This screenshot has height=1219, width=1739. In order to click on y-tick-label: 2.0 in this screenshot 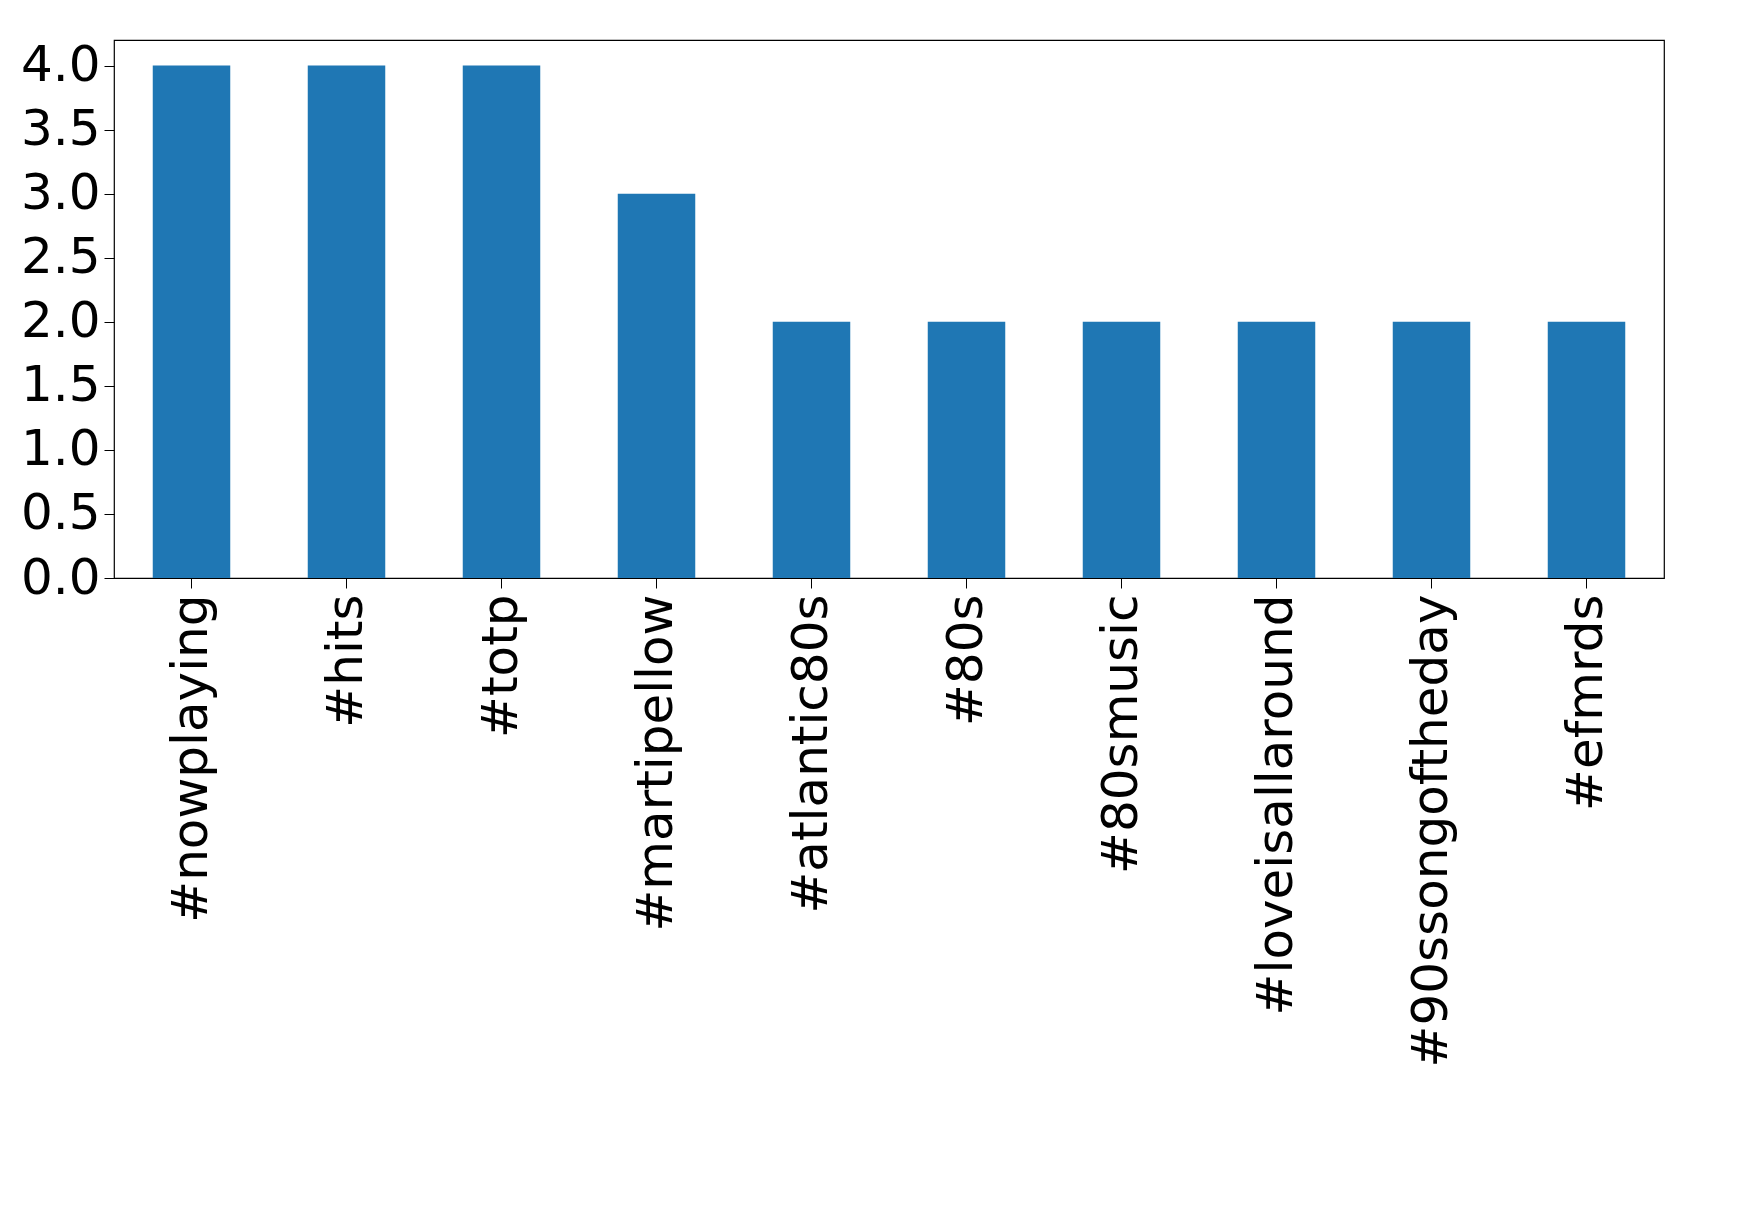, I will do `click(60, 320)`.